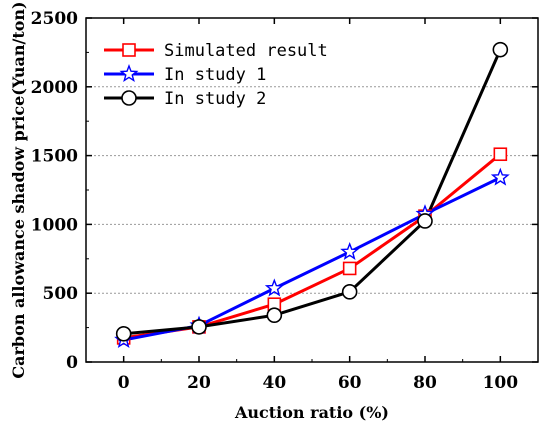  Describe the element at coordinates (72, 363) in the screenshot. I see `y-tick-label: 0` at that location.